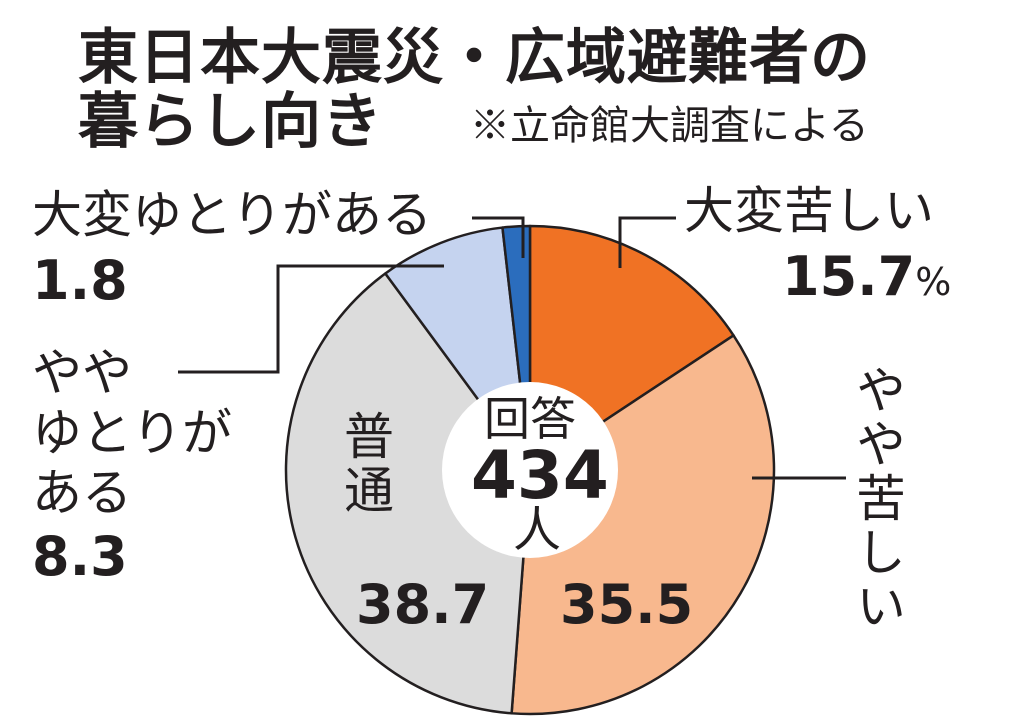  I want to click on percent-sign: %, so click(933, 282).